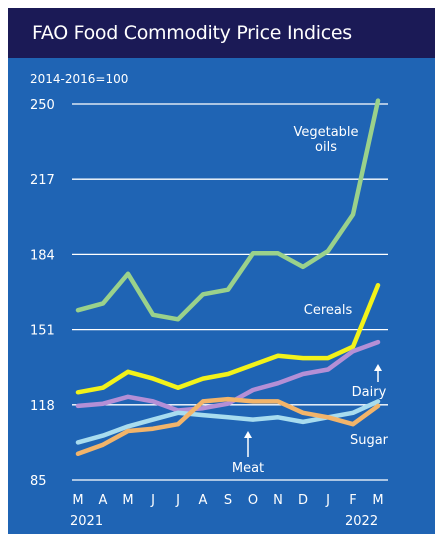  What do you see at coordinates (253, 500) in the screenshot?
I see `x-tick-label: O` at bounding box center [253, 500].